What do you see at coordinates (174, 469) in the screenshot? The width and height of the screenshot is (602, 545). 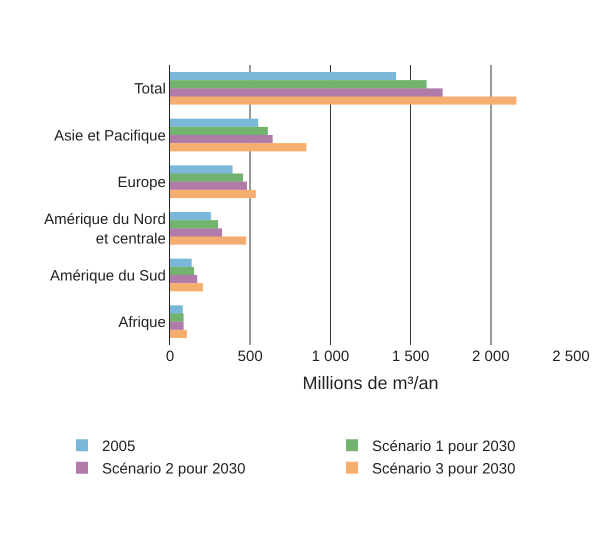 I see `legend-label: Scénario 2 pour 2030` at bounding box center [174, 469].